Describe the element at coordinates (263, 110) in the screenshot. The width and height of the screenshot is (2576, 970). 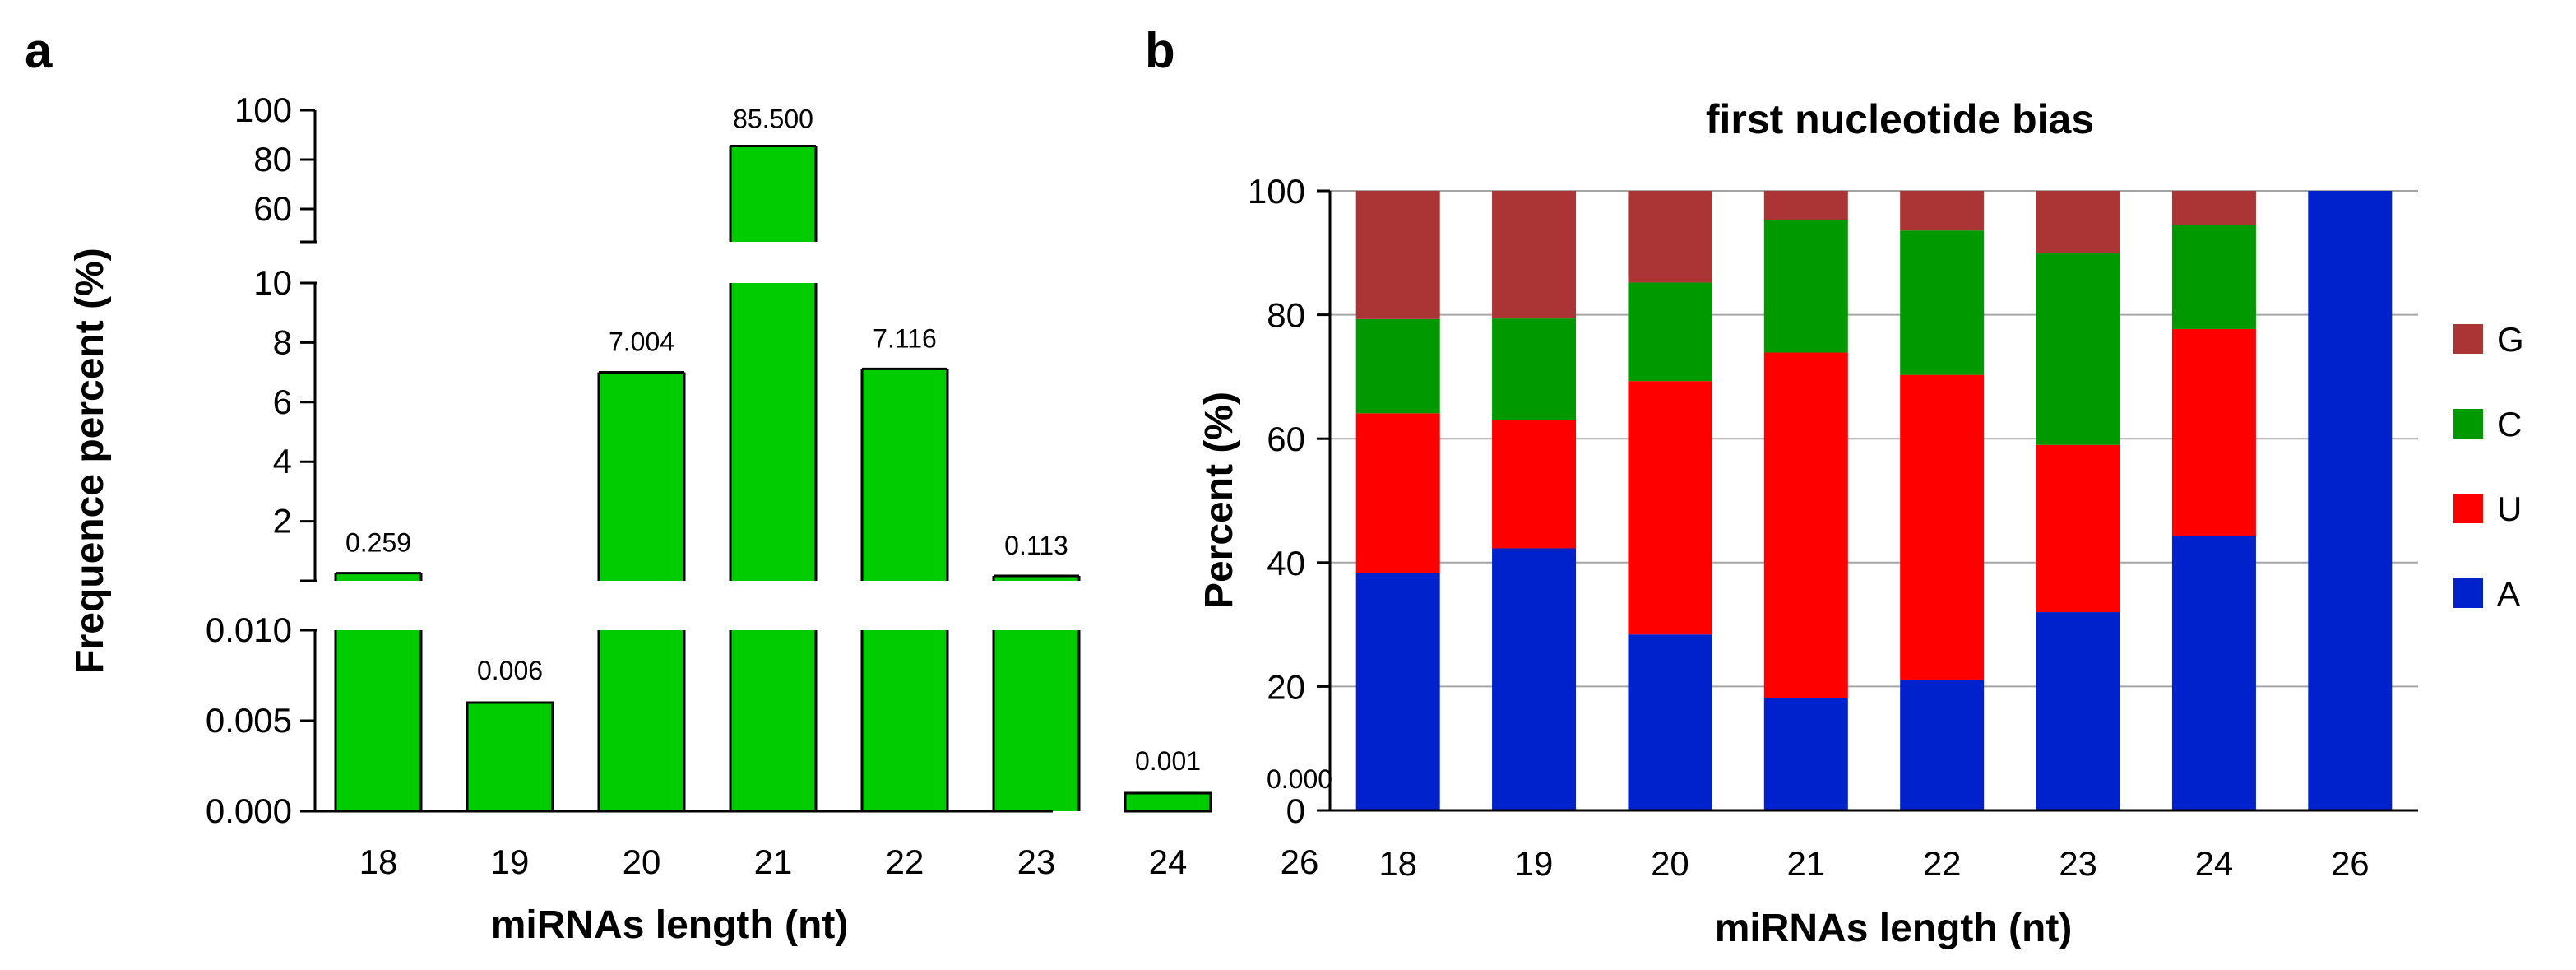
I see `chart-a-y-tick-label: 100` at that location.